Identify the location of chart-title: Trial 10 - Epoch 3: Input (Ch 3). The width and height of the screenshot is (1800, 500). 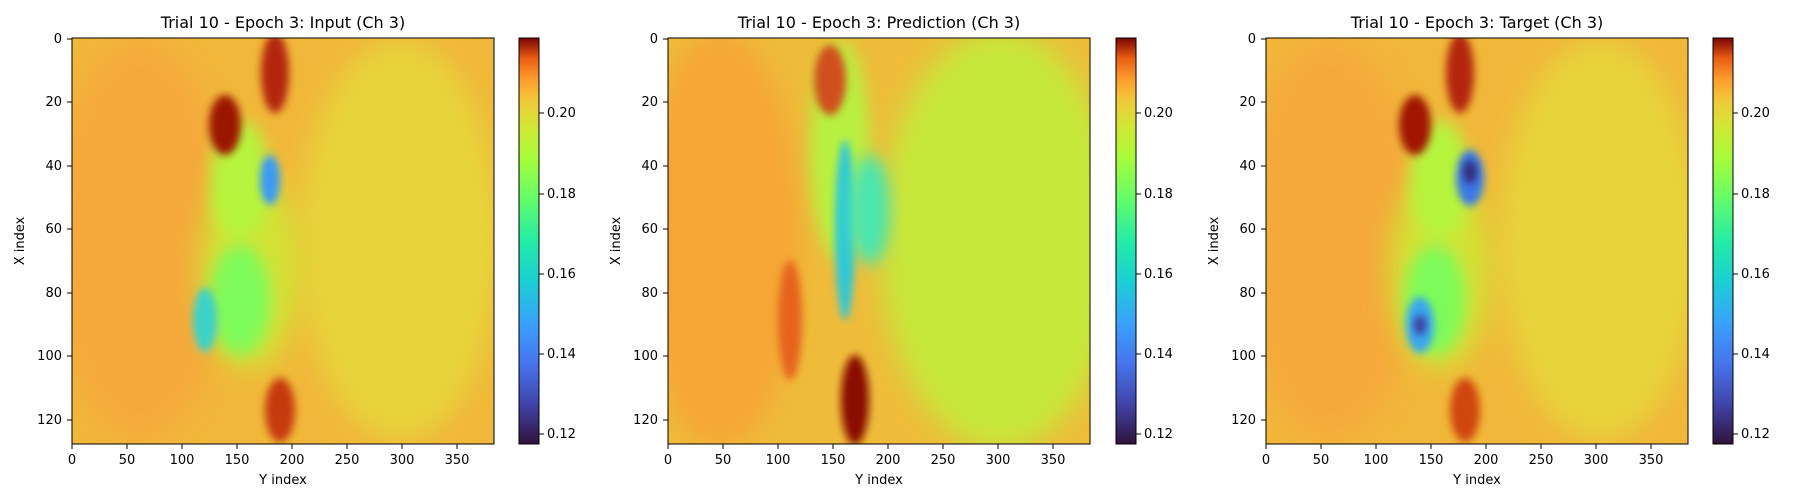
(282, 22).